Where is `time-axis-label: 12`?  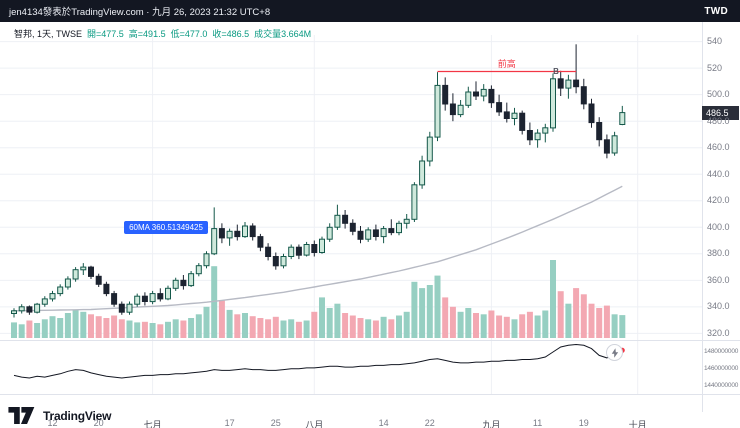 time-axis-label: 12 is located at coordinates (52, 423).